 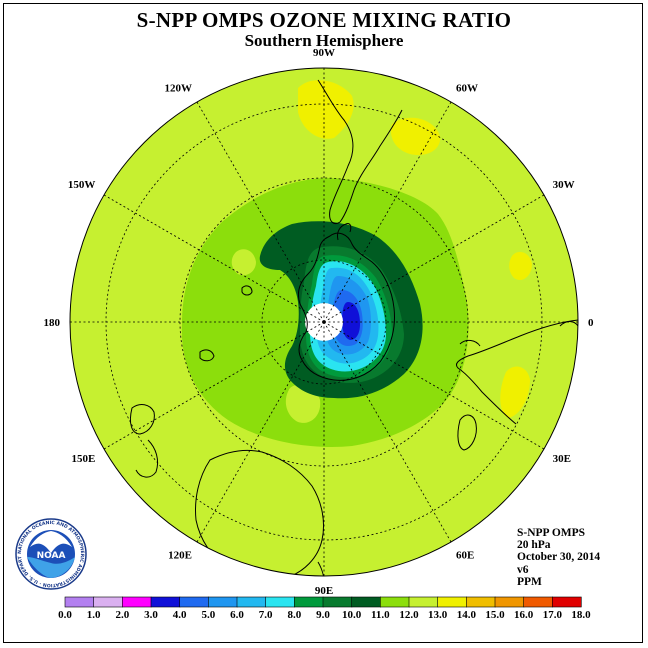 What do you see at coordinates (324, 20) in the screenshot?
I see `map-title: S-NPP OMPS OZONE MIXING RATIO` at bounding box center [324, 20].